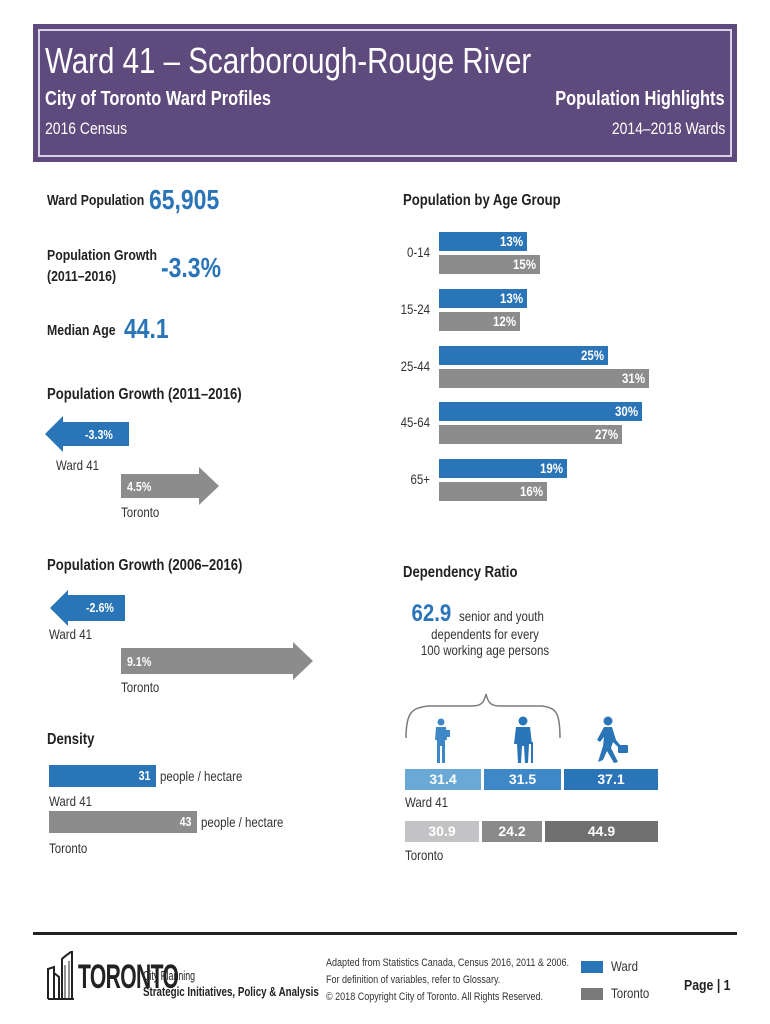  What do you see at coordinates (86, 128) in the screenshot?
I see `census-year: 2016 Census` at bounding box center [86, 128].